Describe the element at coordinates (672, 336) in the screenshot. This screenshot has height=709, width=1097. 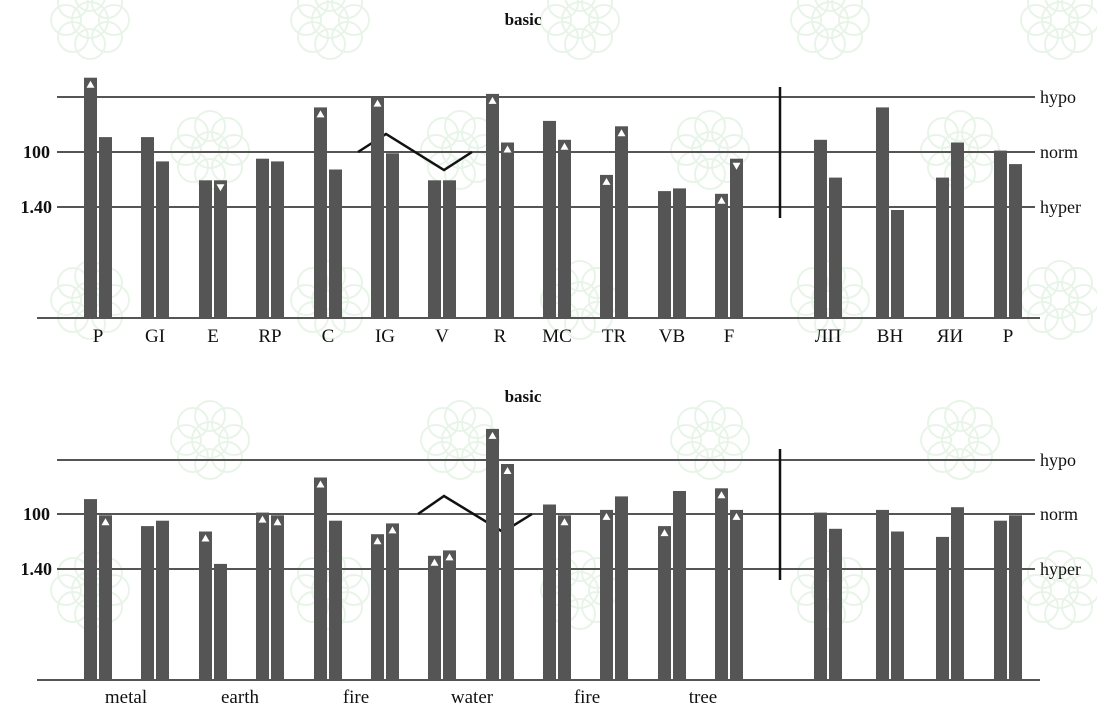
I see `top-x-tick-label: VB` at that location.